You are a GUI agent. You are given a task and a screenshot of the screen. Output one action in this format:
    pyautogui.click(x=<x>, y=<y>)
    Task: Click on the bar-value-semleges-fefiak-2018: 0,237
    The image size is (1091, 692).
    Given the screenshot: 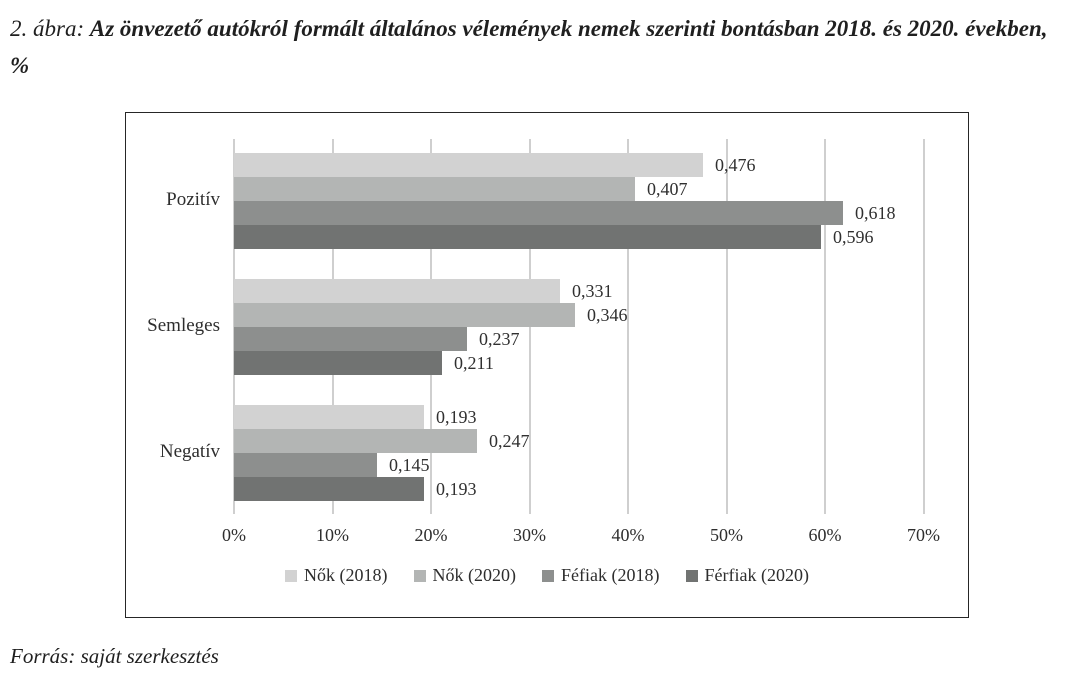 What is the action you would take?
    pyautogui.click(x=499, y=339)
    